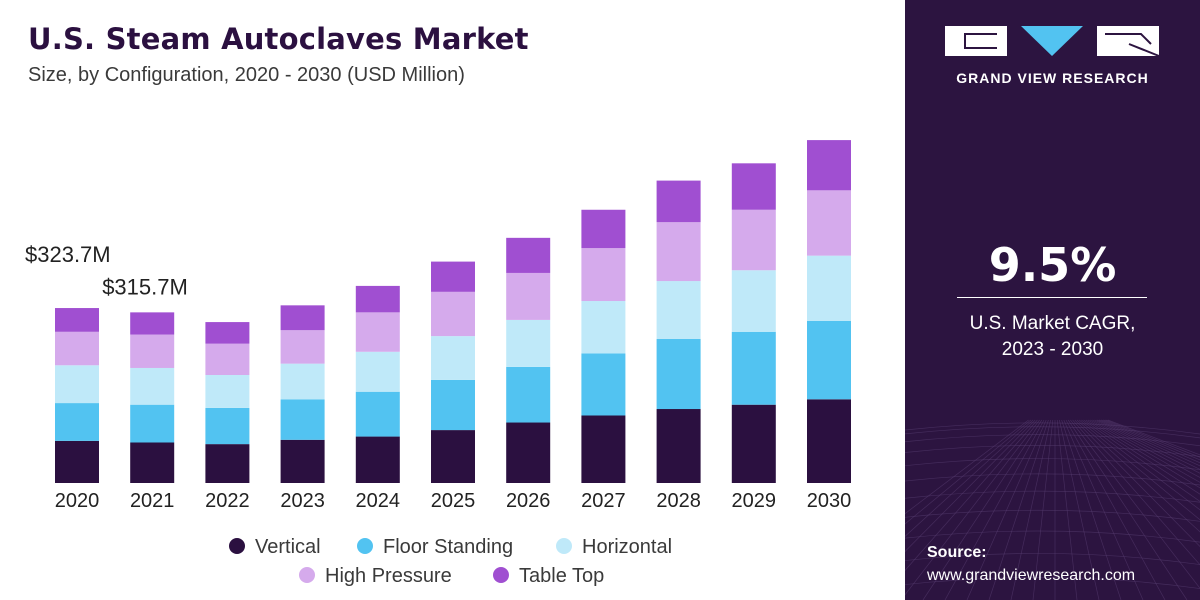 This screenshot has height=600, width=1200. What do you see at coordinates (152, 386) in the screenshot?
I see `bar-horizontal-2021` at bounding box center [152, 386].